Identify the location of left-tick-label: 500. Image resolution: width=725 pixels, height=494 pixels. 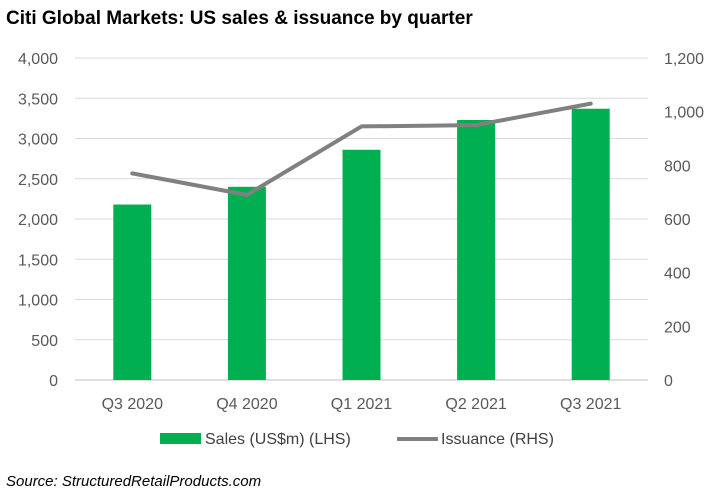
(44, 341).